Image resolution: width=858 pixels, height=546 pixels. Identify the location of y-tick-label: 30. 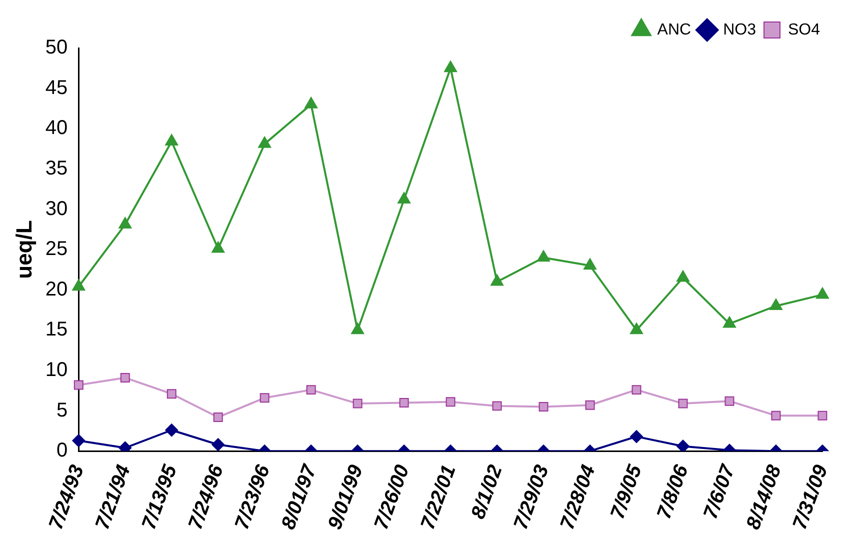
(56, 209).